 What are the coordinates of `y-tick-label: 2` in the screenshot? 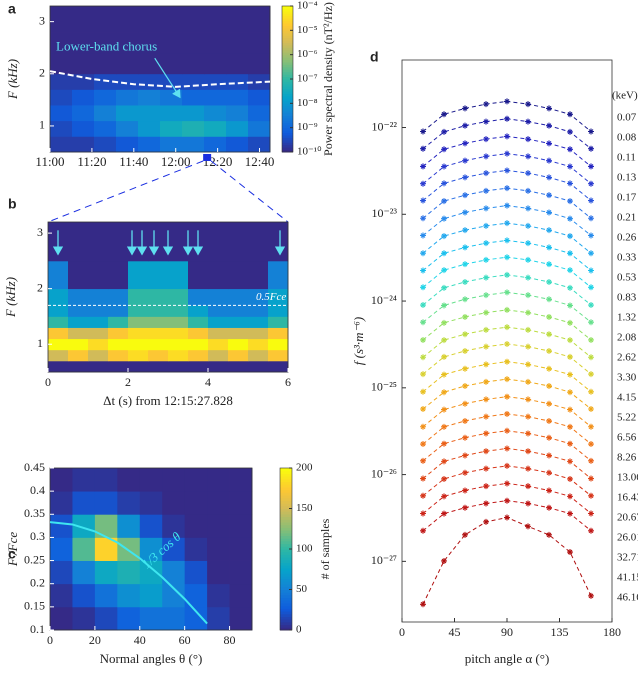 It's located at (40, 287).